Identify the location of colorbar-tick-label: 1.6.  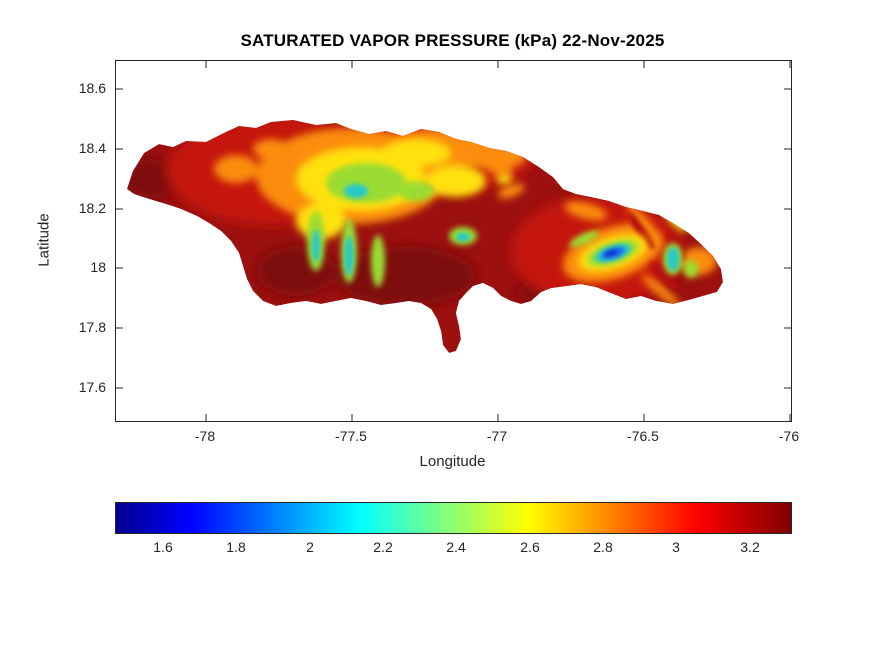
(163, 547).